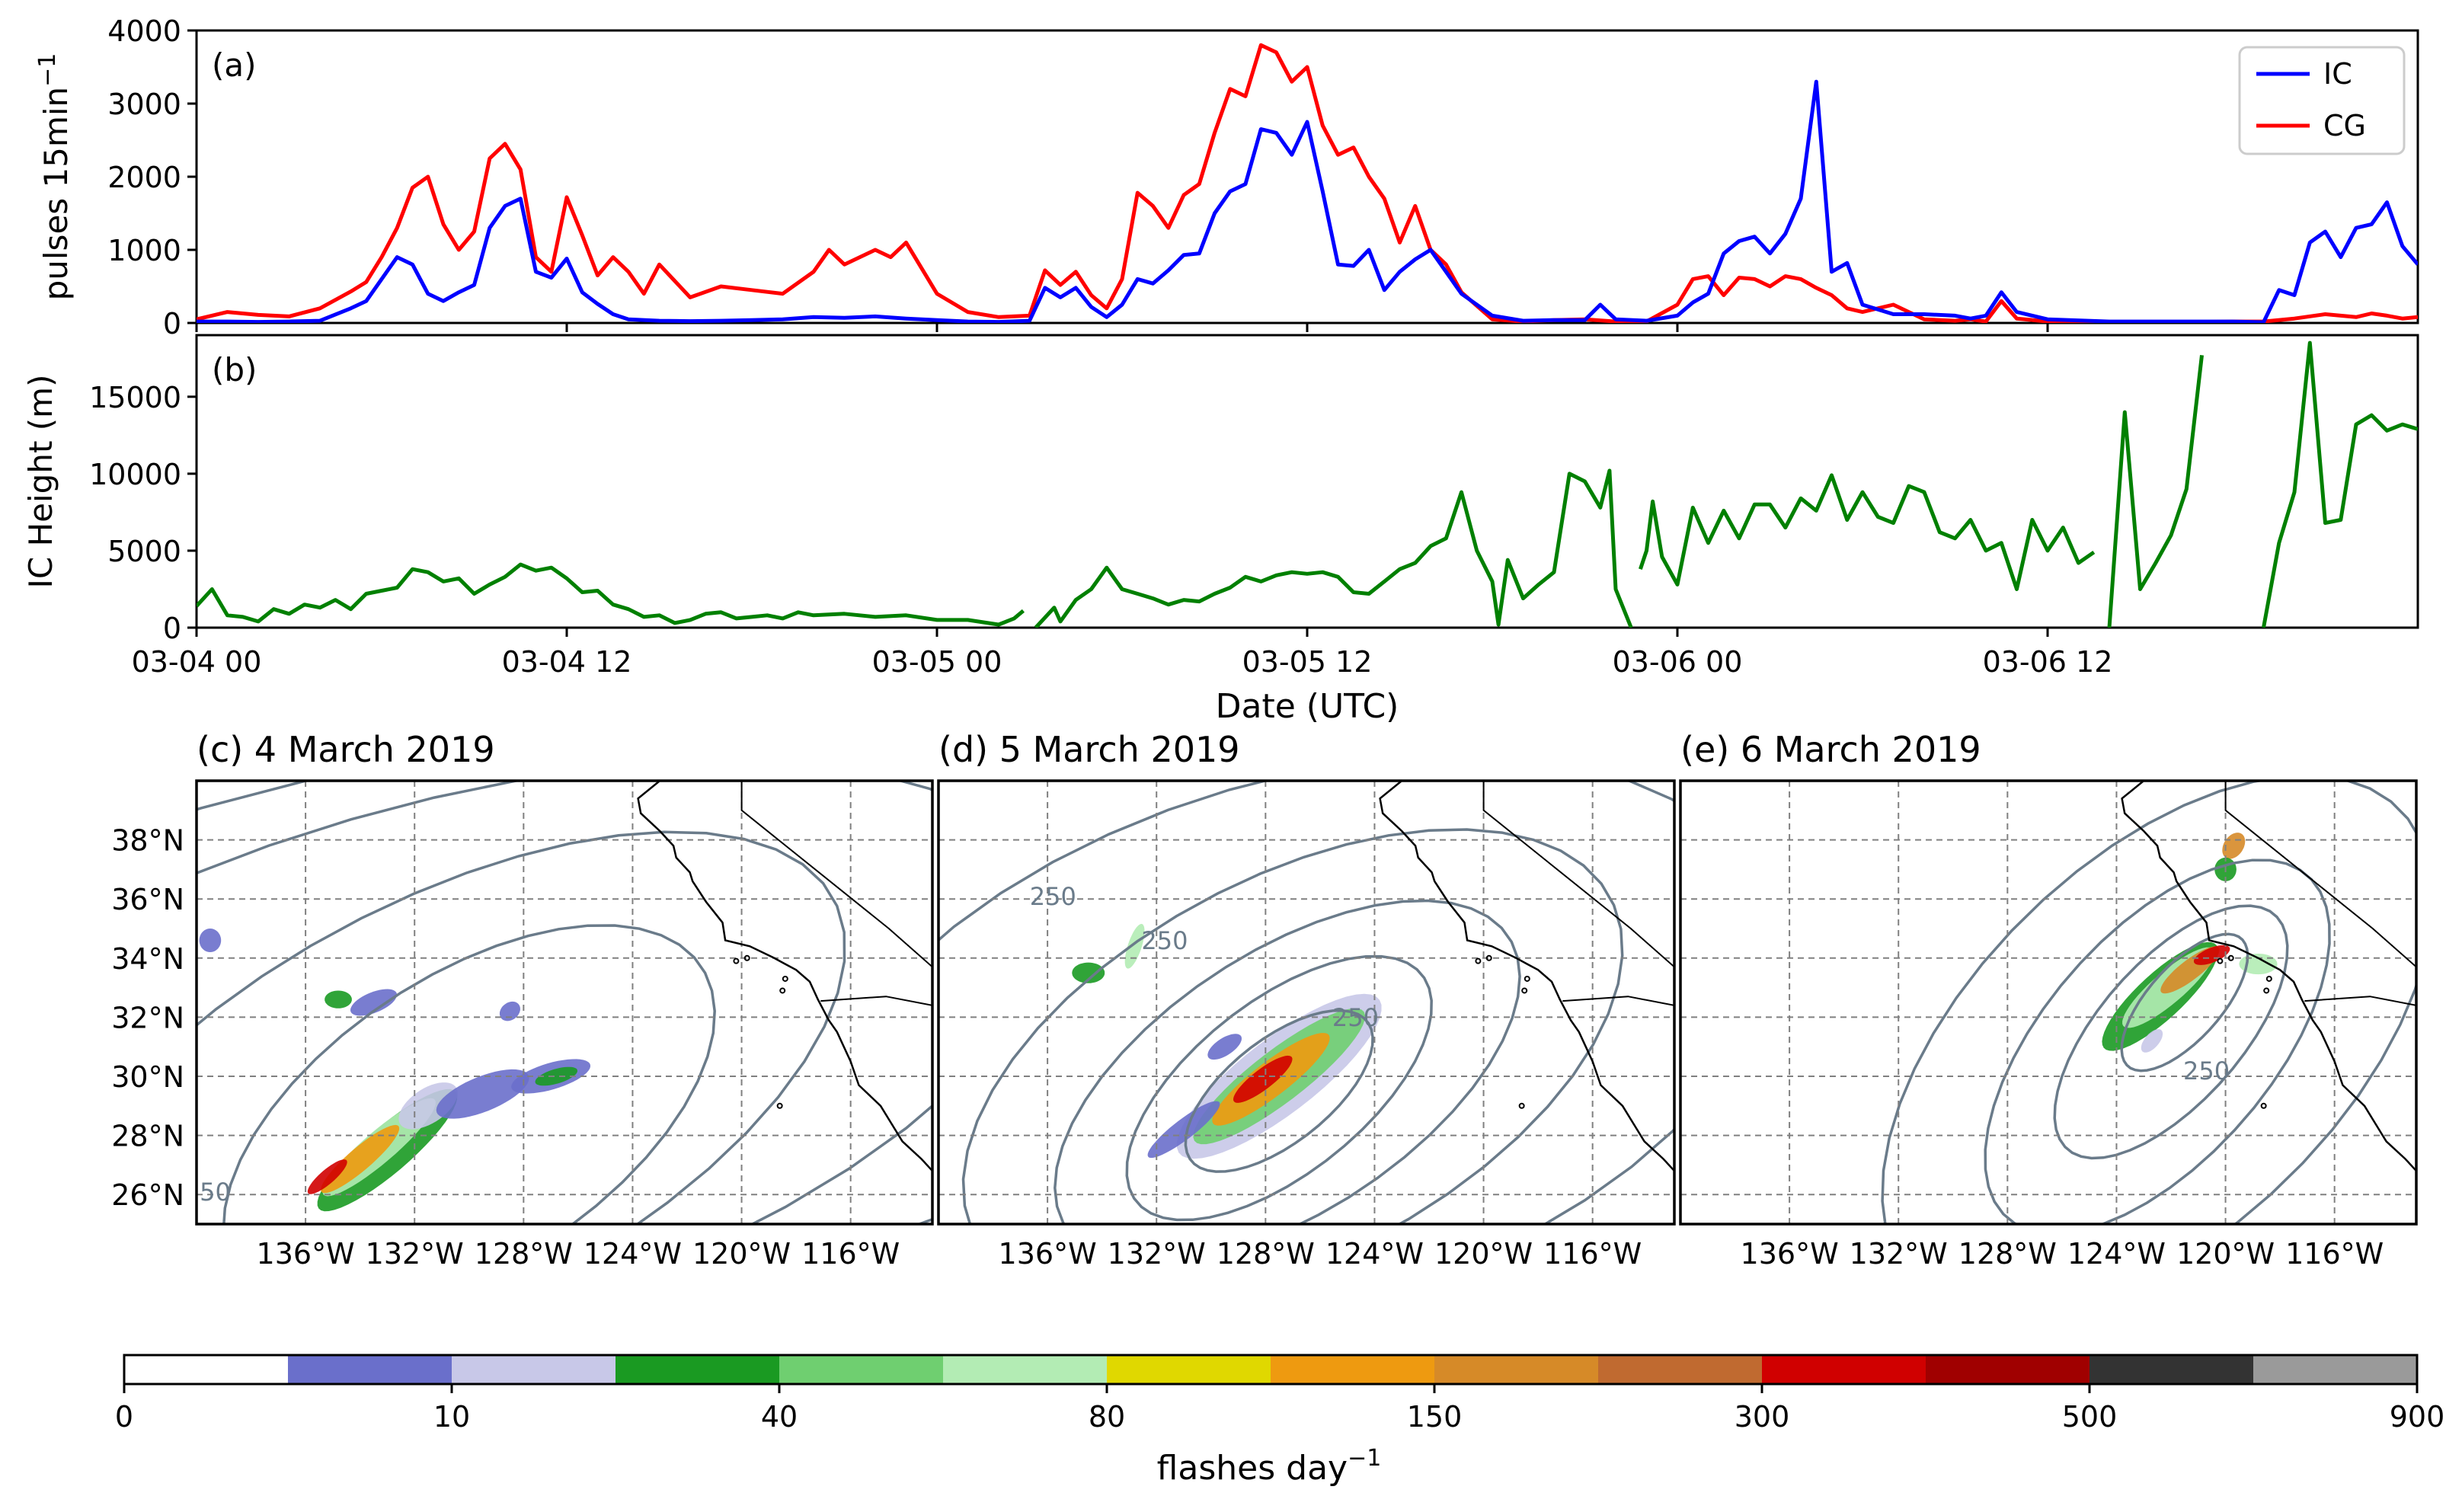  What do you see at coordinates (1830, 749) in the screenshot?
I see `panel-e-title: (e) 6 March 2019` at bounding box center [1830, 749].